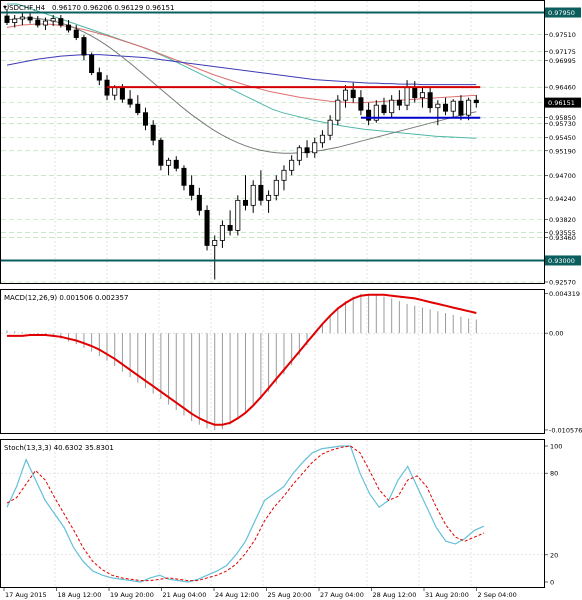 The height and width of the screenshot is (600, 582). What do you see at coordinates (395, 595) in the screenshot?
I see `time-tick-label: 28 Aug 12:00` at bounding box center [395, 595].